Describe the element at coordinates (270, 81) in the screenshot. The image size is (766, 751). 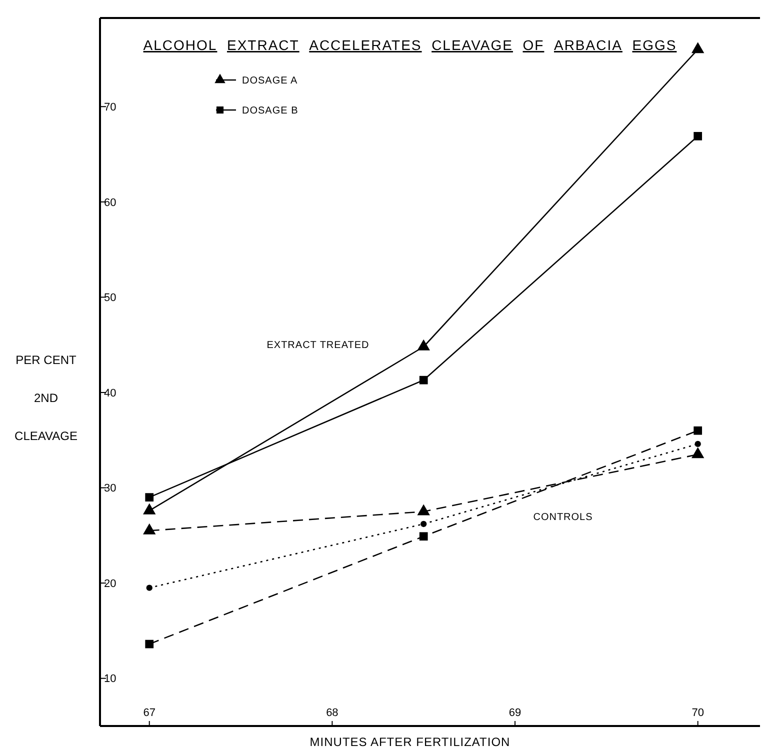
I see `legend-label: DOSAGE A` at that location.